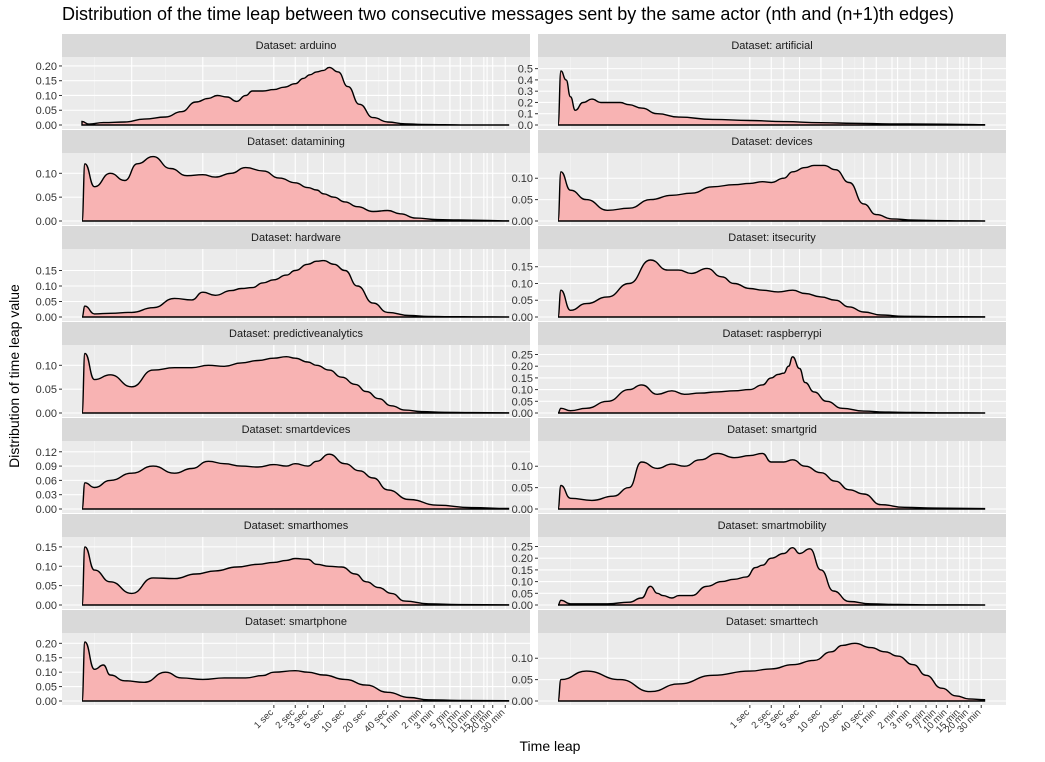  I want to click on y-tick-label: 0.1, so click(525, 115).